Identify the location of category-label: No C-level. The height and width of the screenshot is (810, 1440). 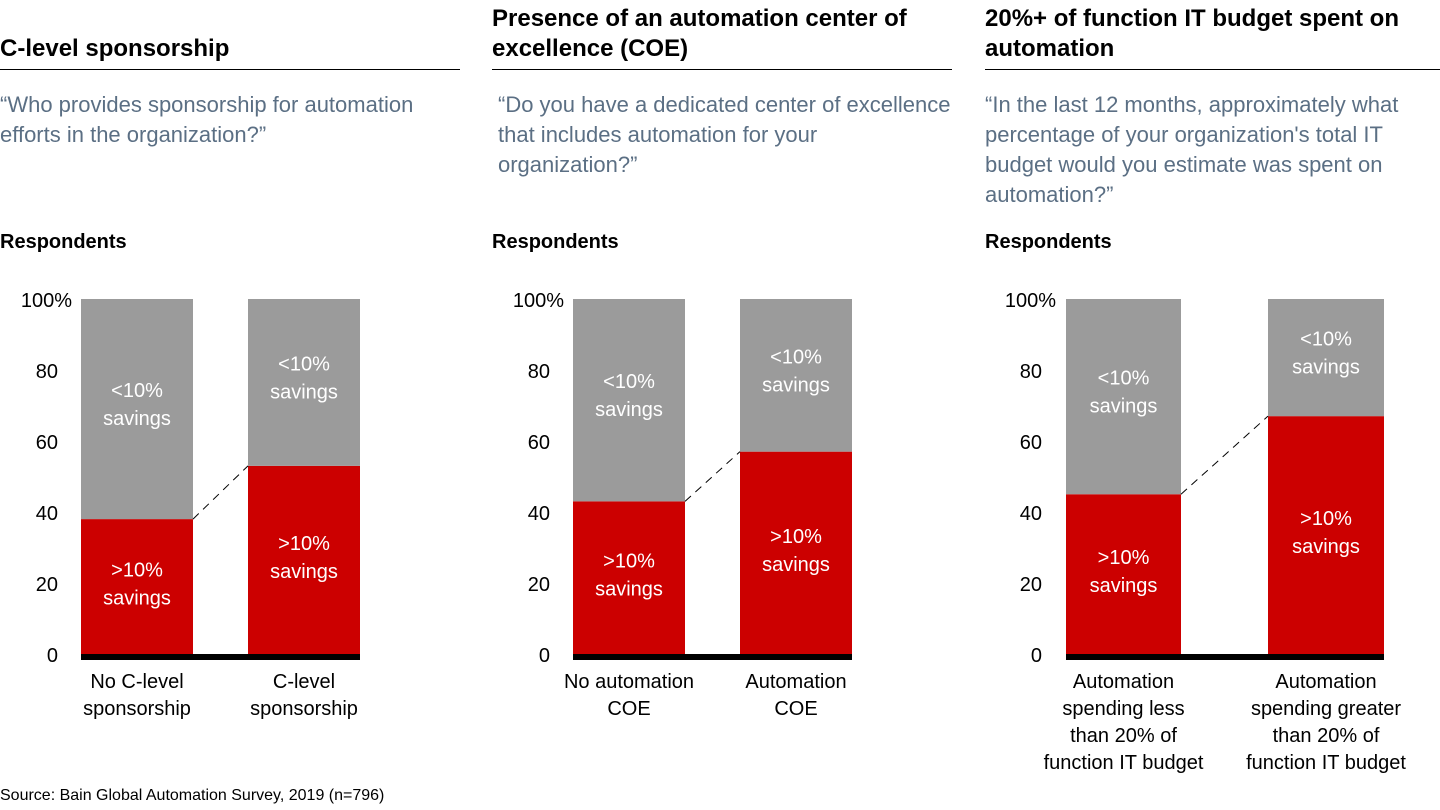
(136, 682).